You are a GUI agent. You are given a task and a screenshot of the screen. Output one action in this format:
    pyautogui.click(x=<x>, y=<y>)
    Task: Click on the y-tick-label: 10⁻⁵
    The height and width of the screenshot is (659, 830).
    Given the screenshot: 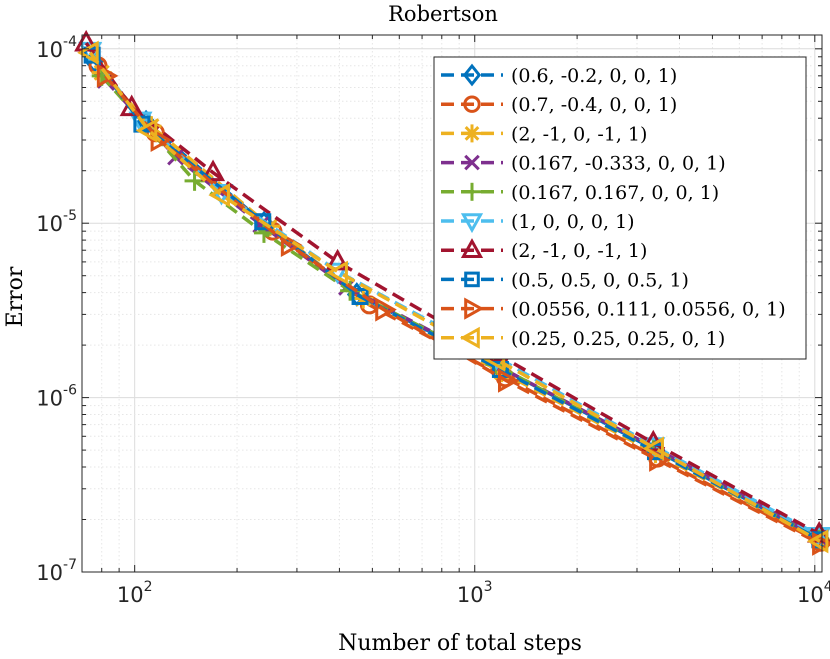 What is the action you would take?
    pyautogui.click(x=56, y=222)
    